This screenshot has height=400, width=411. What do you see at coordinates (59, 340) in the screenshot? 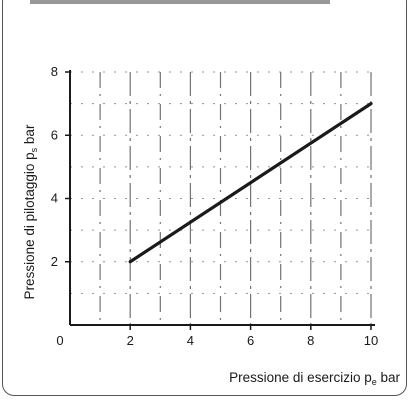
I see `x-tick-label: 0` at bounding box center [59, 340].